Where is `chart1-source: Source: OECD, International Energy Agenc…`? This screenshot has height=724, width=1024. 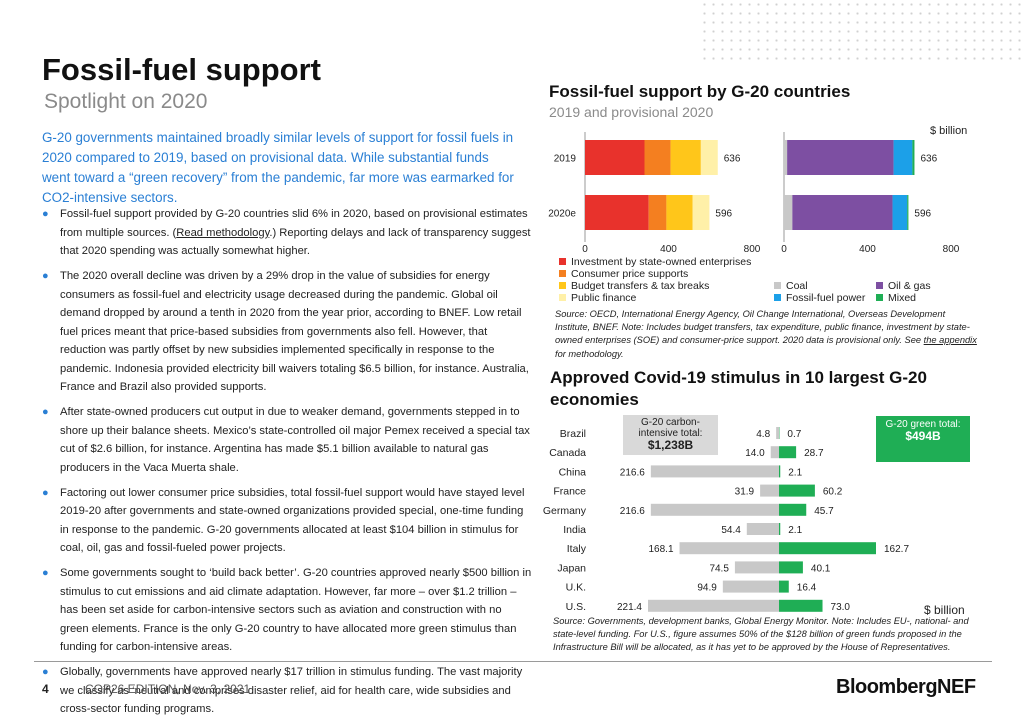
chart1-source: Source: OECD, International Energy Agenc… is located at coordinates (766, 334).